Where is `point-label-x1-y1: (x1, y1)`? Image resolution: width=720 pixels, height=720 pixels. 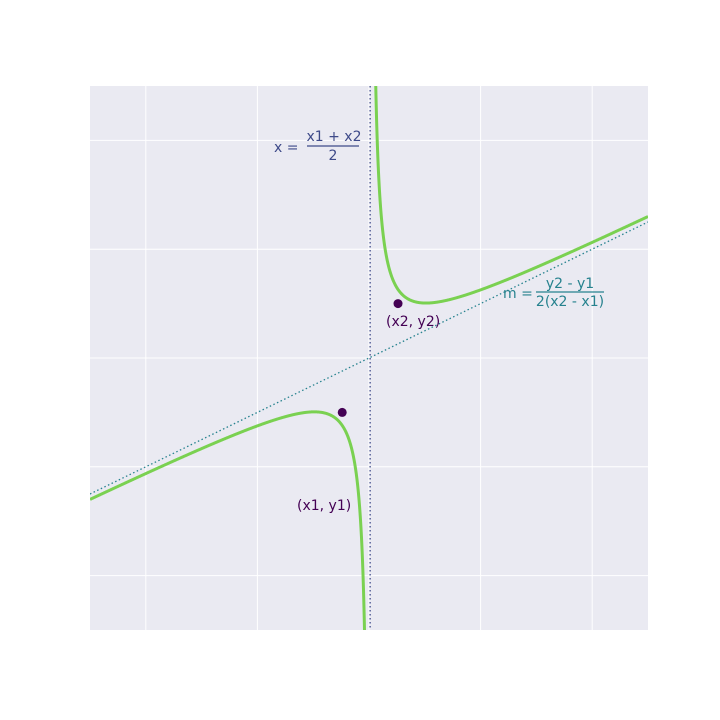 point-label-x1-y1: (x1, y1) is located at coordinates (324, 506).